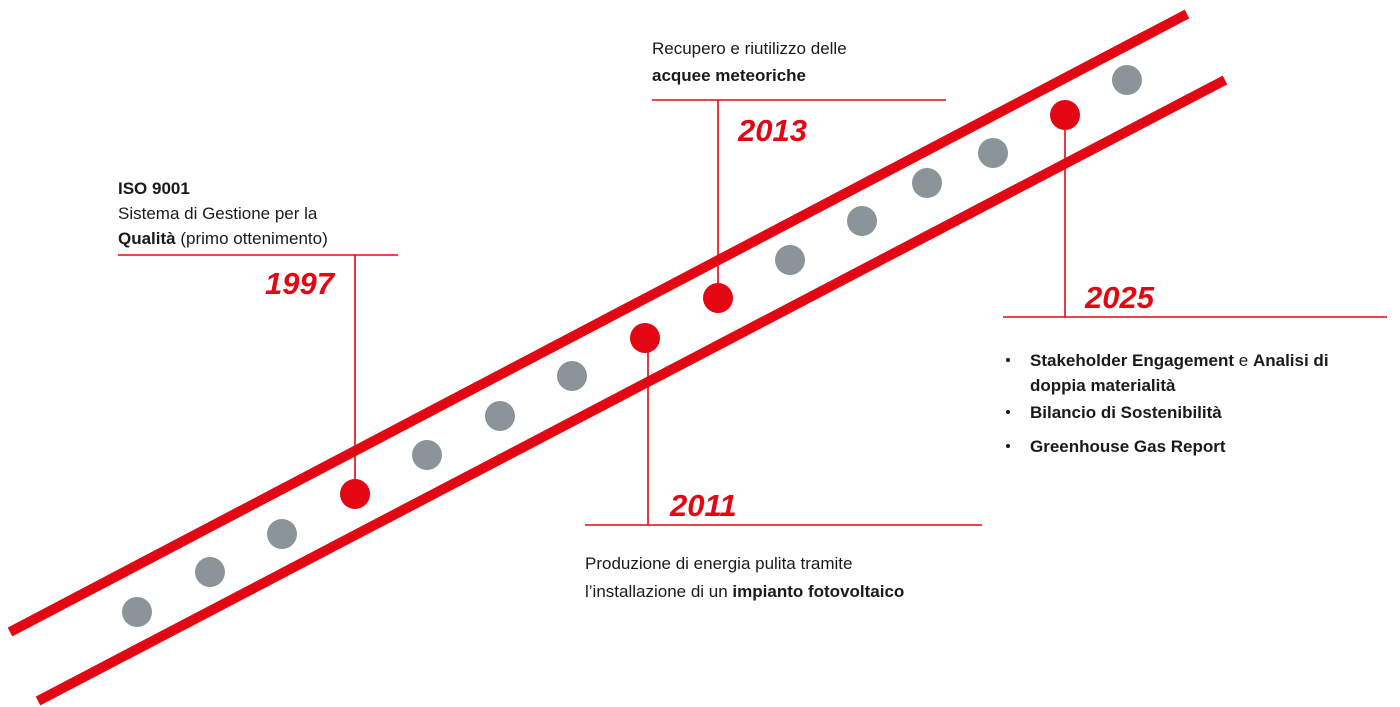  I want to click on year: 2011, so click(703, 505).